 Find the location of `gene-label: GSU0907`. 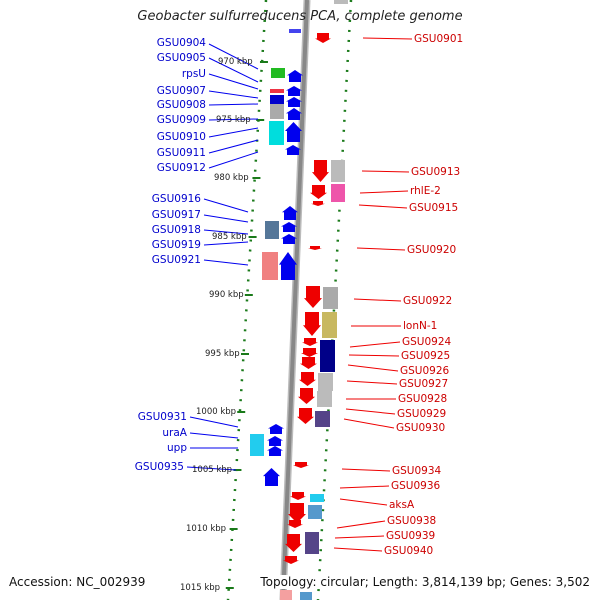

gene-label: GSU0907 is located at coordinates (181, 91).